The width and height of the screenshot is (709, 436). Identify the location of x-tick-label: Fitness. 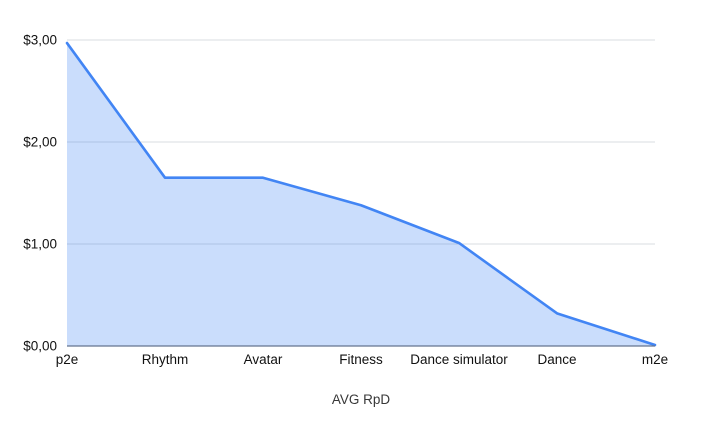
(361, 359).